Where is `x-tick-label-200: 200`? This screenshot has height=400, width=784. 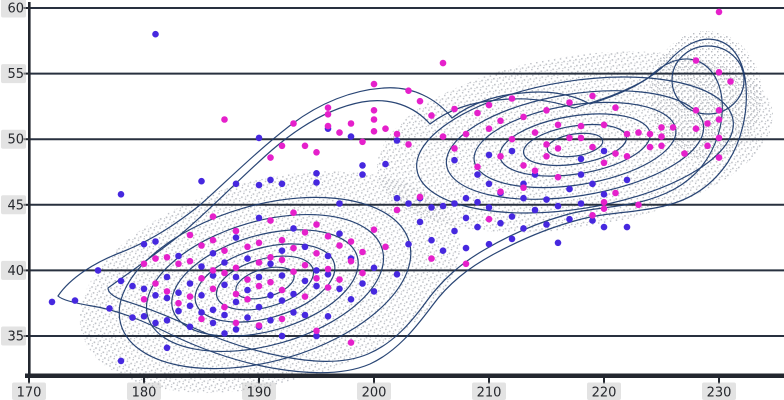 x-tick-label-200: 200 is located at coordinates (374, 393).